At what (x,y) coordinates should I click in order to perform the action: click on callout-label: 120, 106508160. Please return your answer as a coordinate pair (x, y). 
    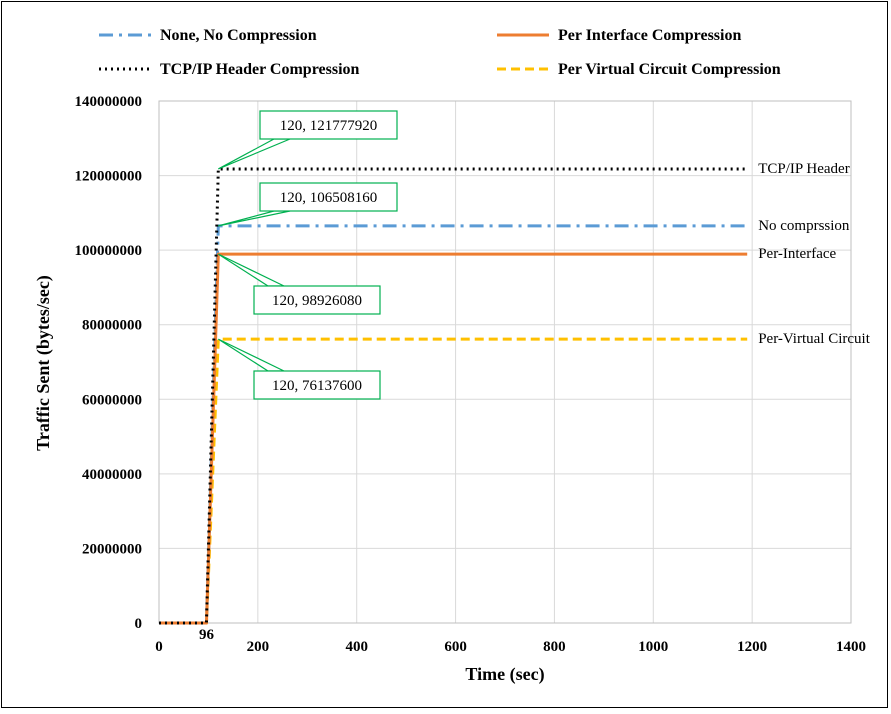
    Looking at the image, I should click on (329, 198).